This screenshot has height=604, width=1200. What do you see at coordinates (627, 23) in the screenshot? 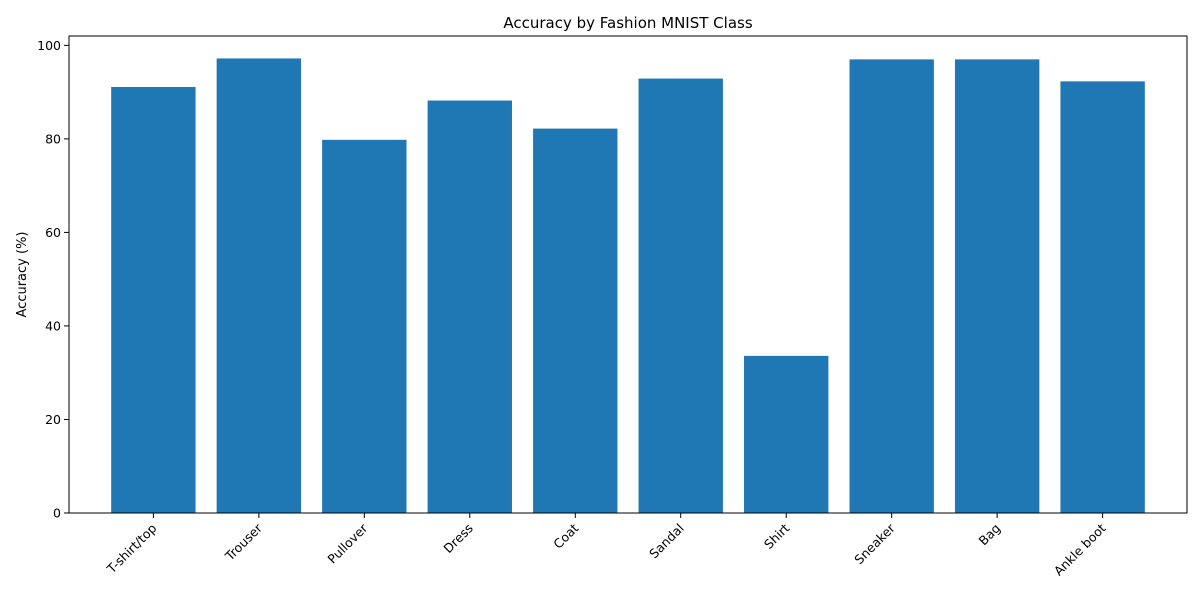
I see `chart-title: Accuracy by Fashion MNIST Class` at bounding box center [627, 23].